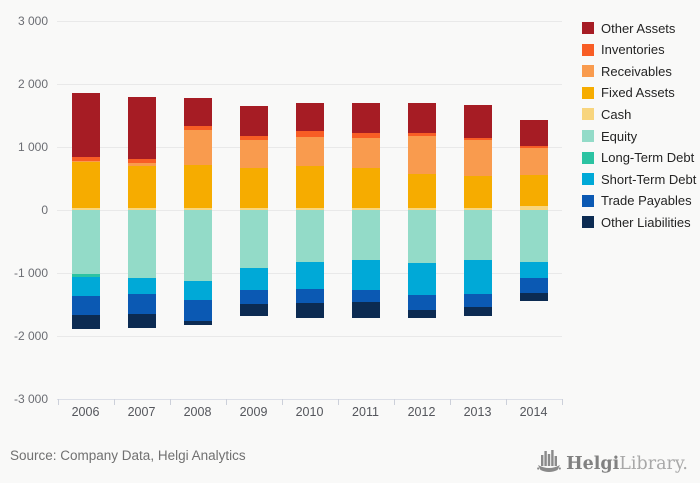 This screenshot has width=700, height=483. I want to click on logo-text-helgi: Helgi, so click(593, 464).